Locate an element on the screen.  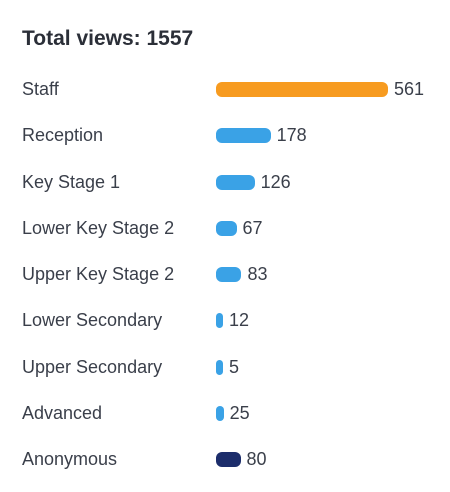
bar-row: Anonymous 80 is located at coordinates (225, 460).